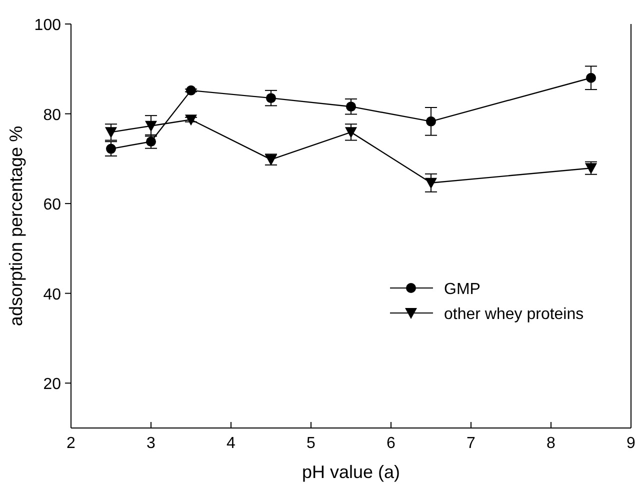  What do you see at coordinates (311, 443) in the screenshot?
I see `x-tick-label: 5` at bounding box center [311, 443].